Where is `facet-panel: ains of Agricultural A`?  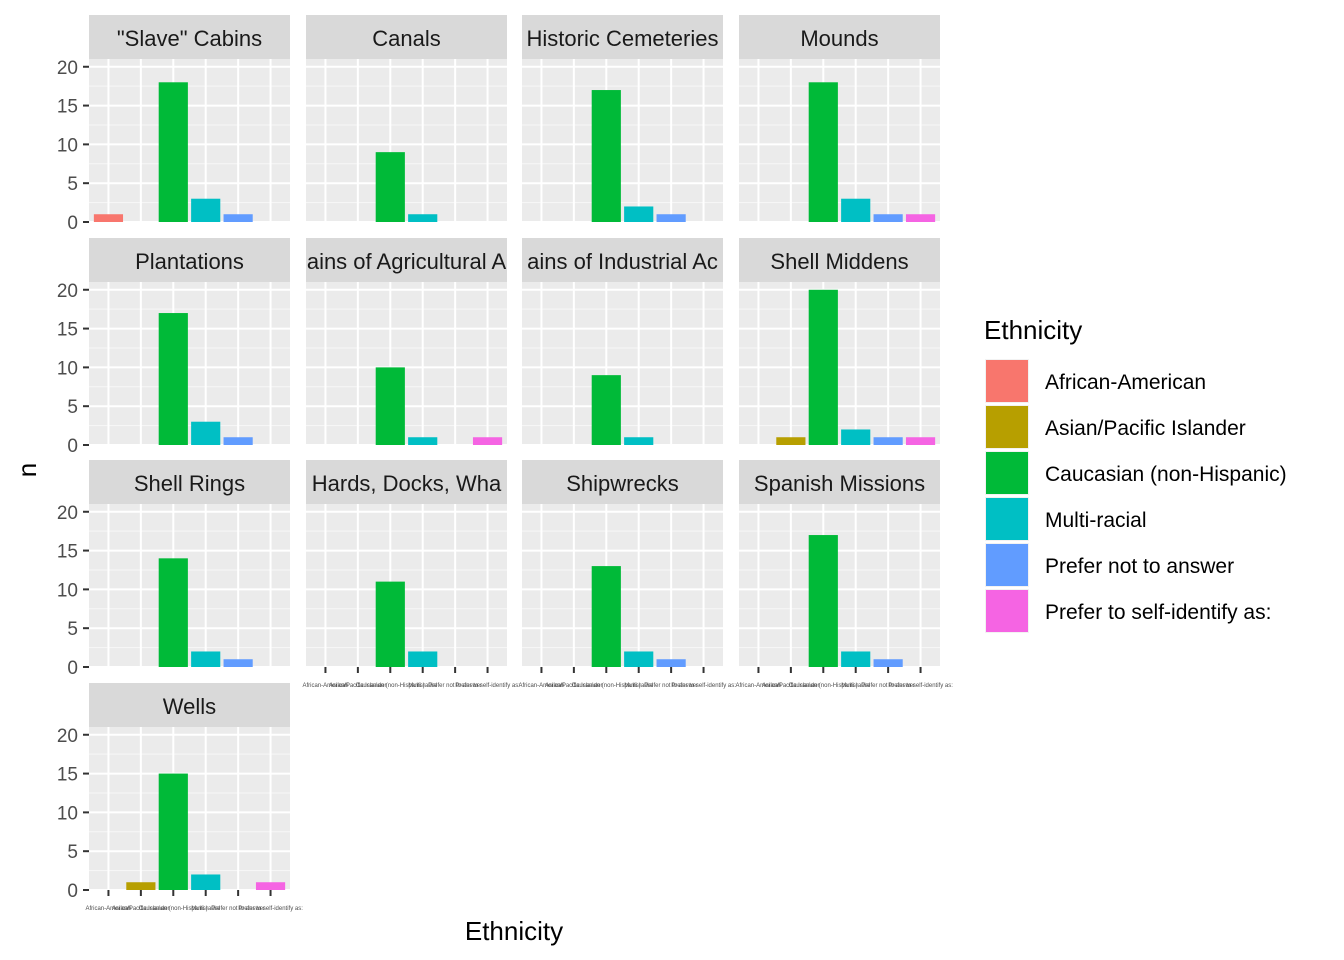 facet-panel: ains of Agricultural A is located at coordinates (406, 342).